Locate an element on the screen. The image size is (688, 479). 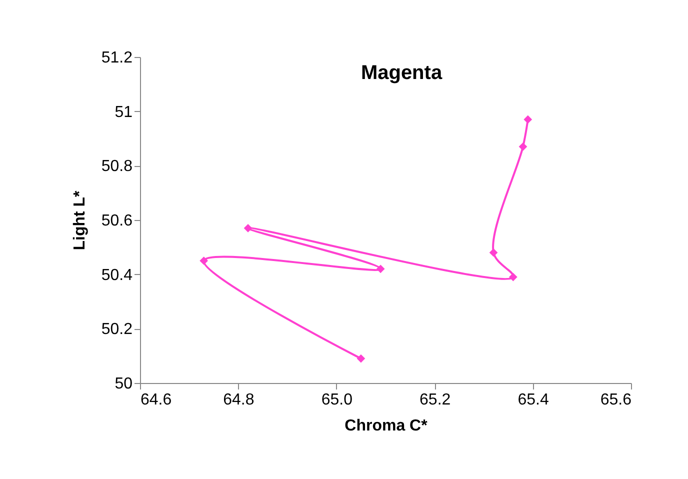
y-tick-label: 51 is located at coordinates (123, 112).